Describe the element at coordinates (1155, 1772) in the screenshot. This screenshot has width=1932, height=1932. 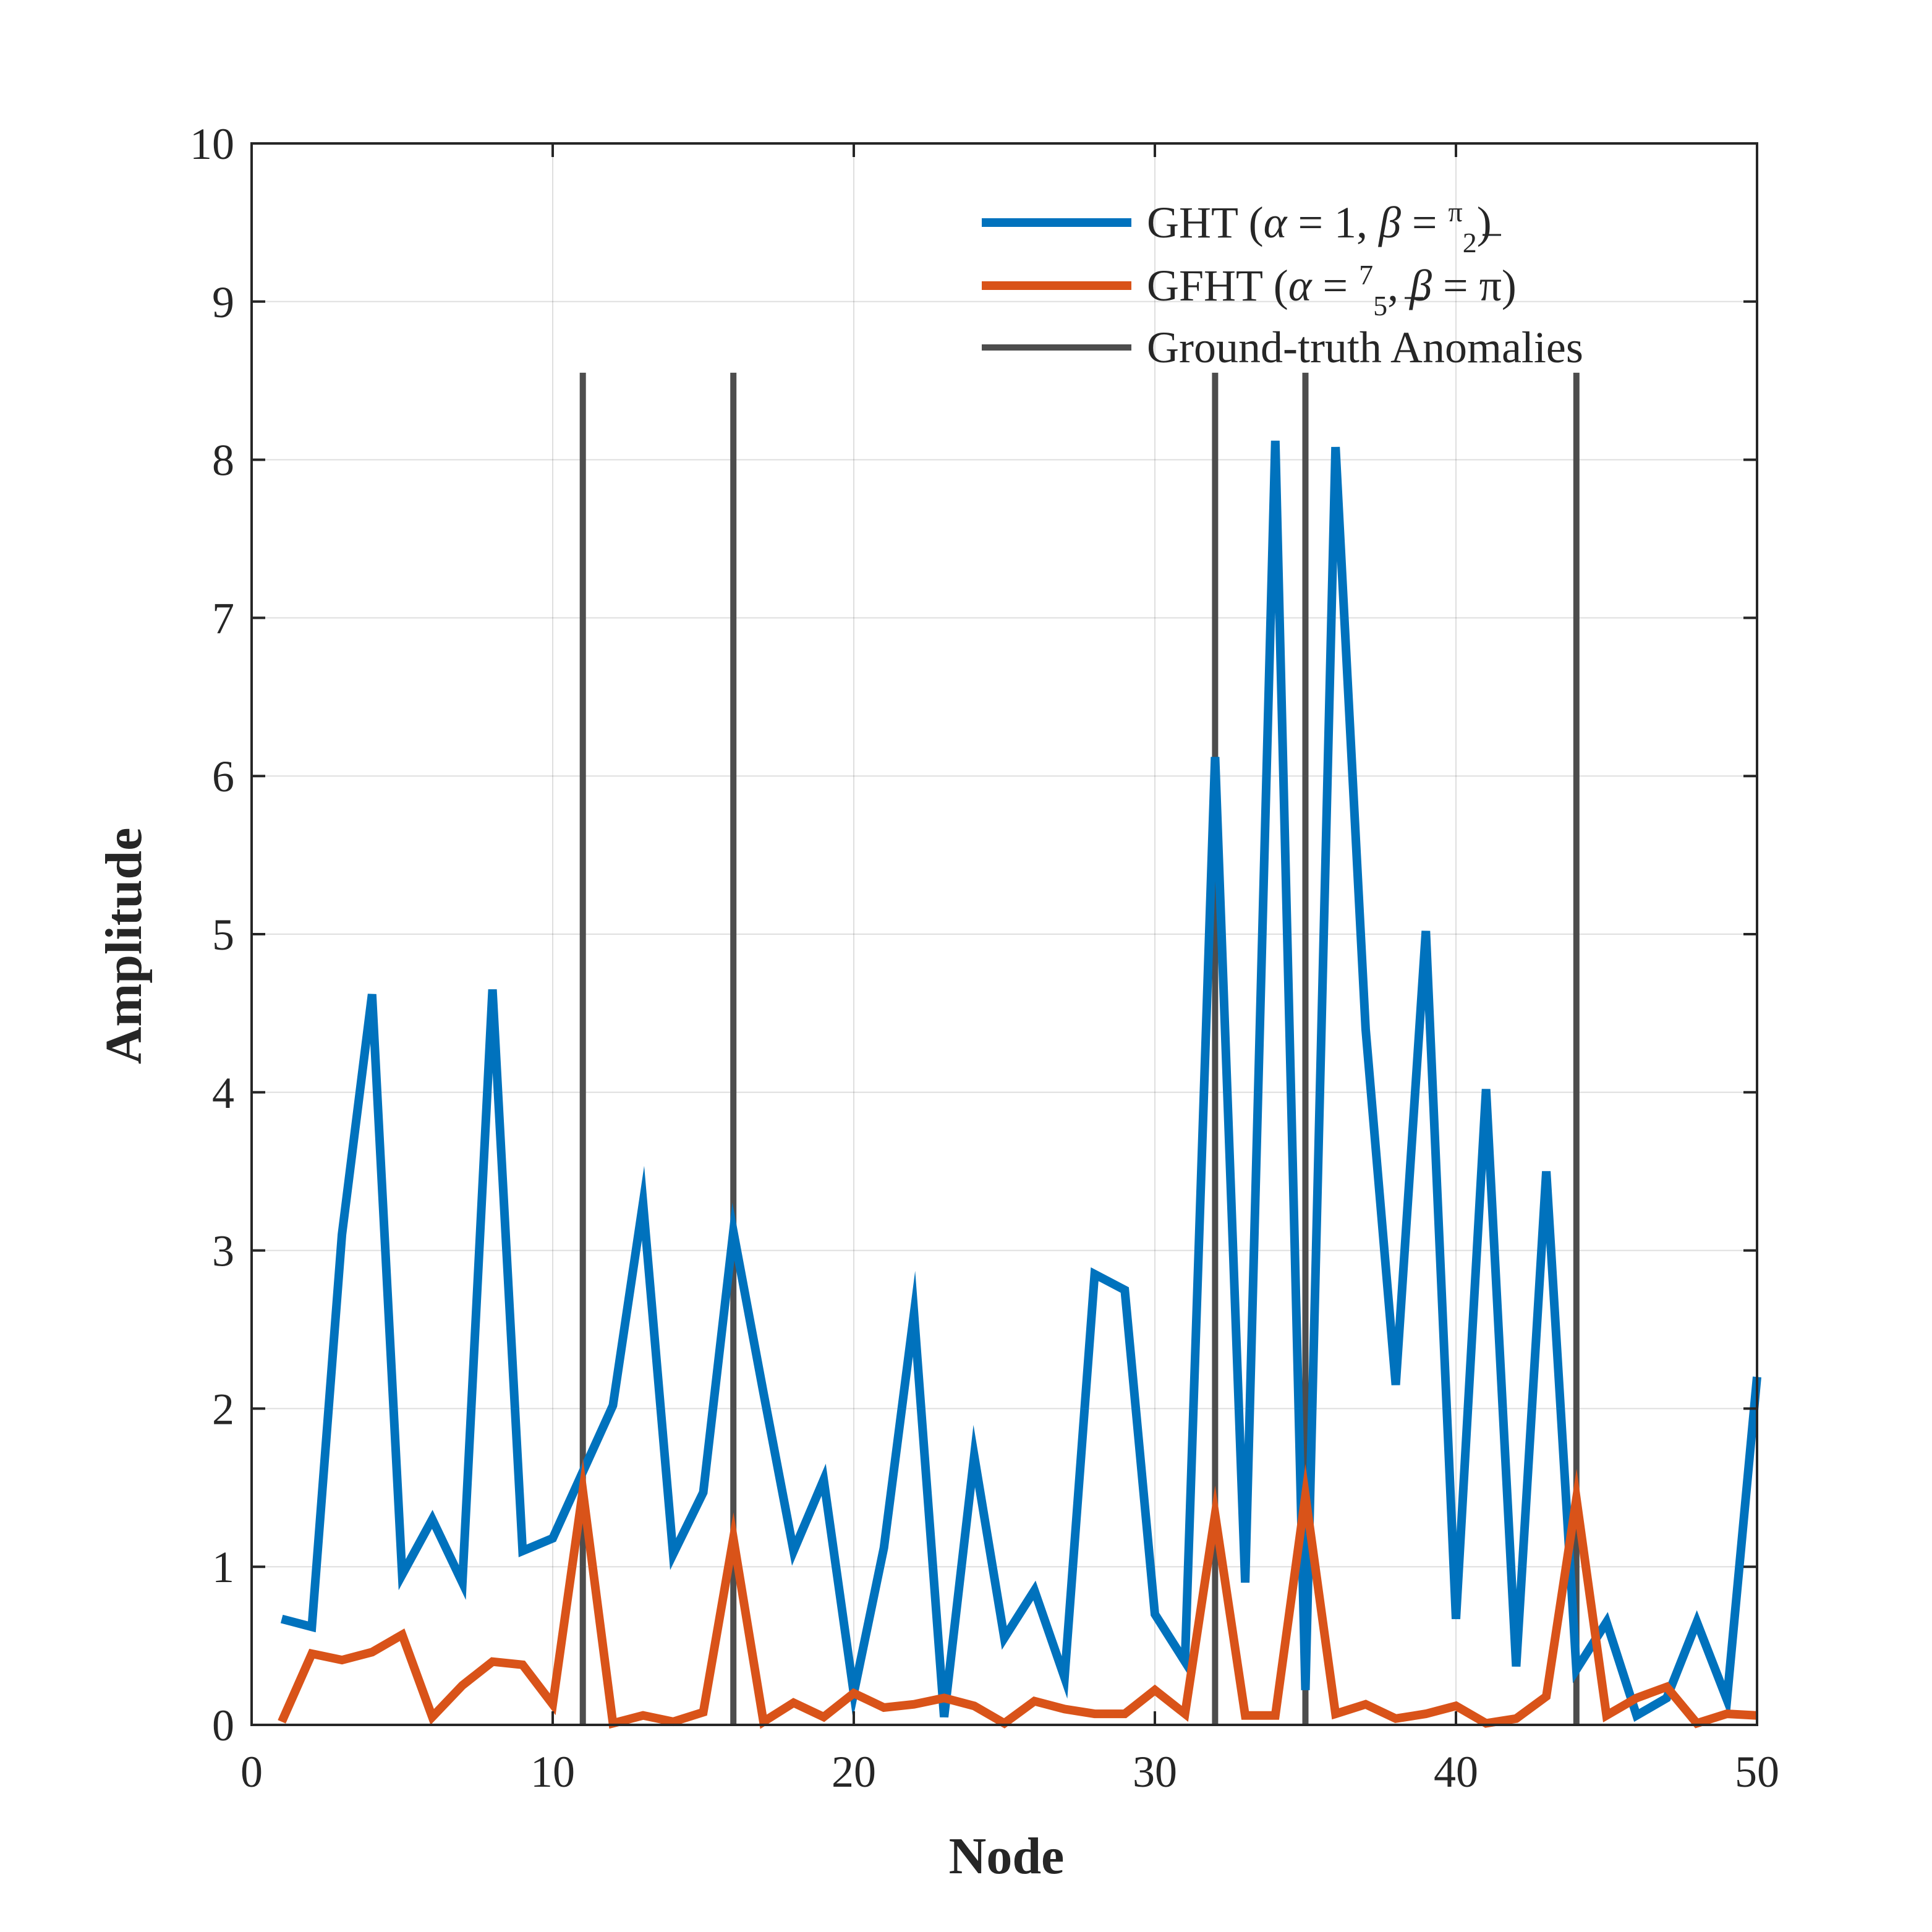
I see `x-tick-label: 30` at that location.